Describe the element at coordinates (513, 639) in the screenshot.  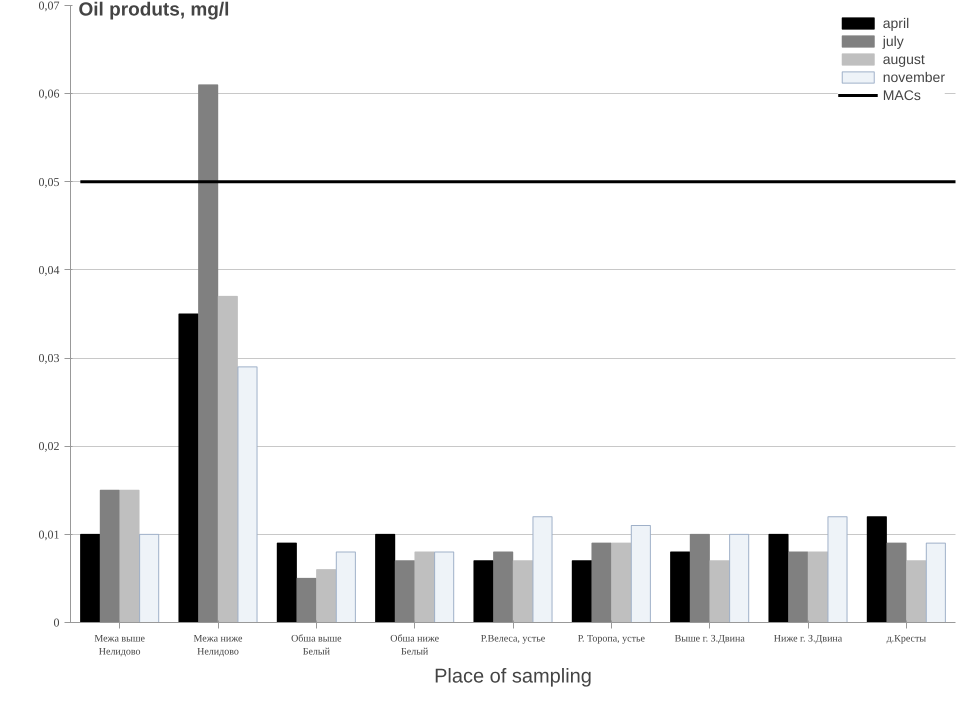
I see `x-tick-label: Р.Велеса, устье` at that location.